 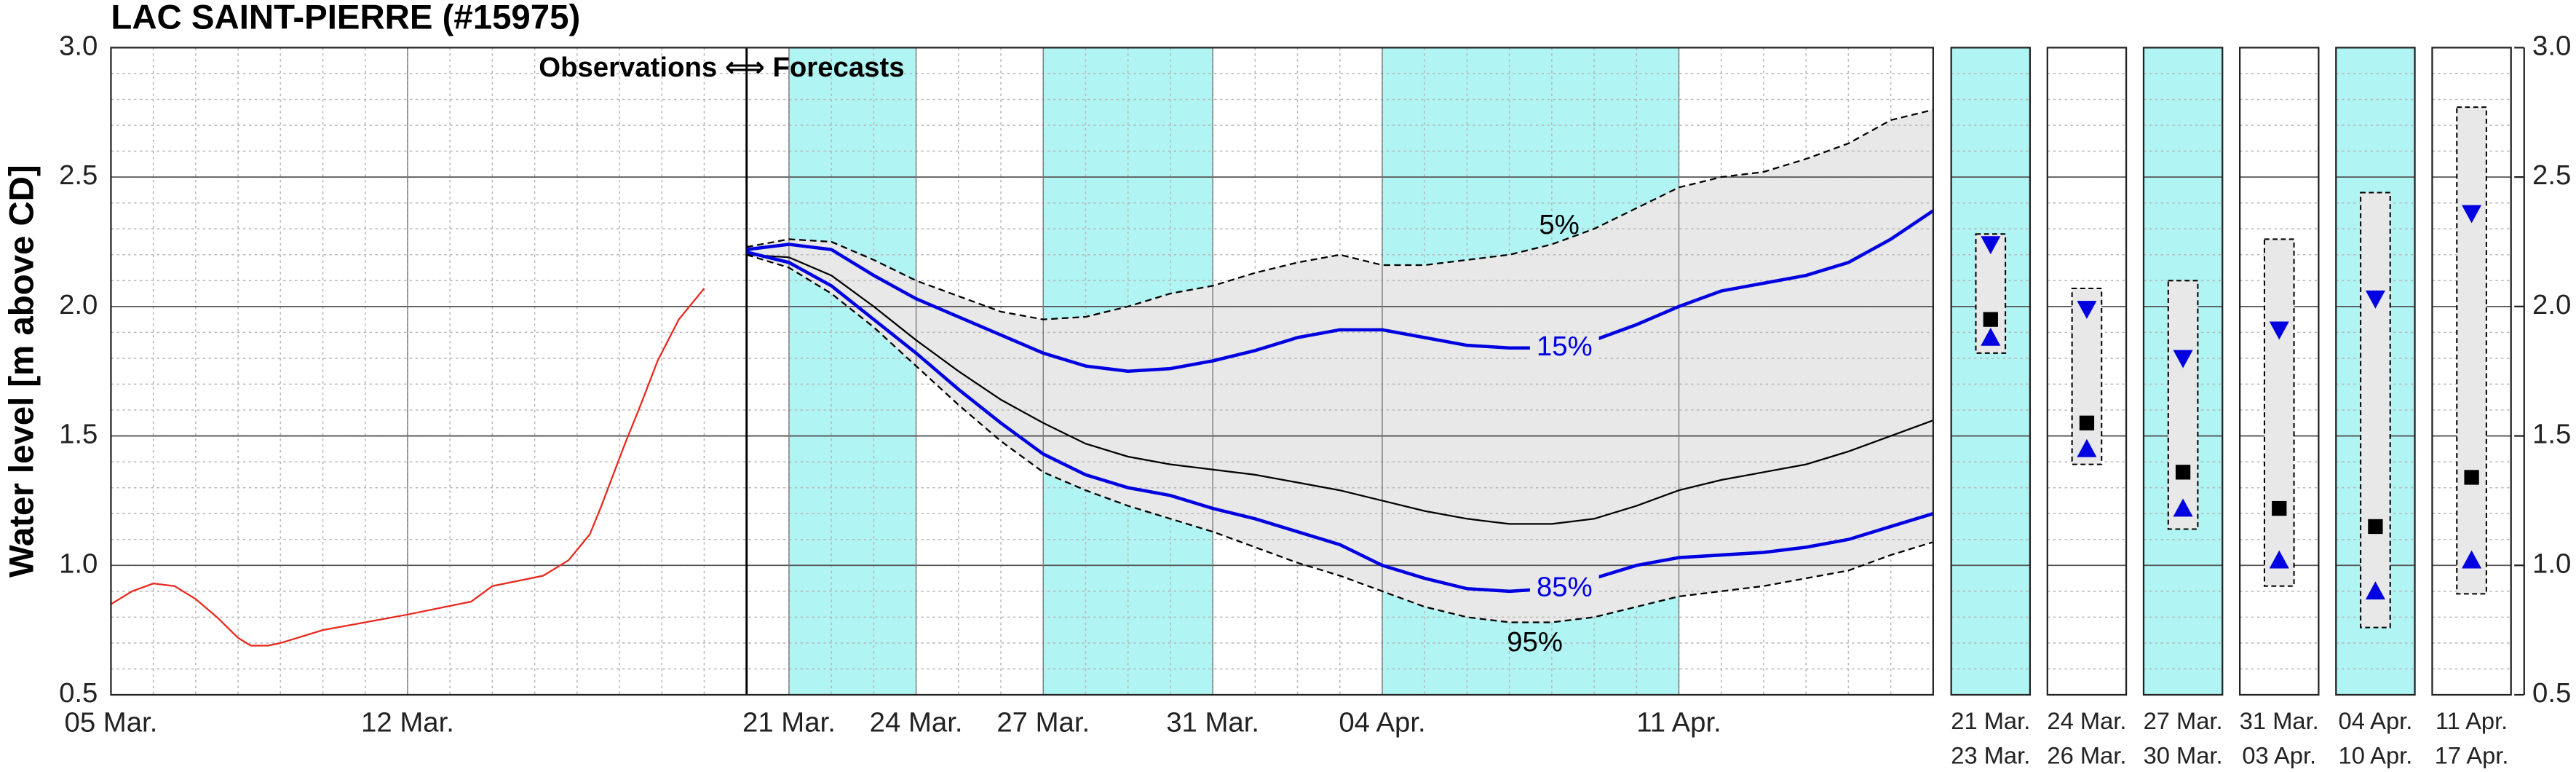 What do you see at coordinates (2279, 754) in the screenshot?
I see `category-label: 03 Apr.` at bounding box center [2279, 754].